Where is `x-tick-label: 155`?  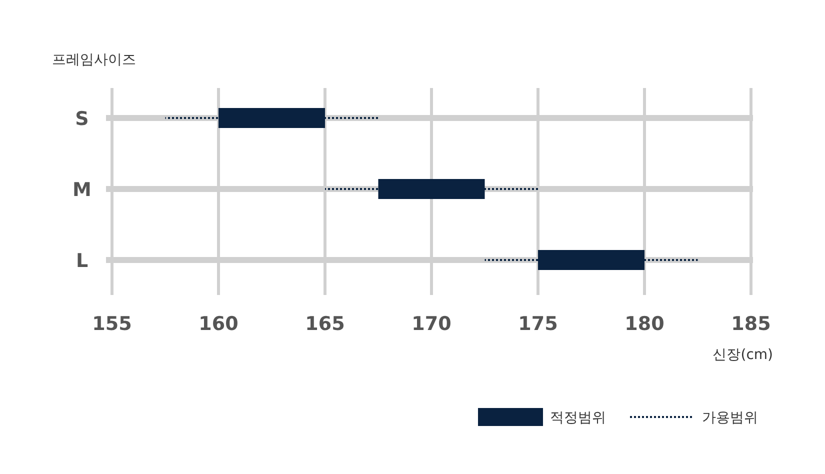 x-tick-label: 155 is located at coordinates (112, 324).